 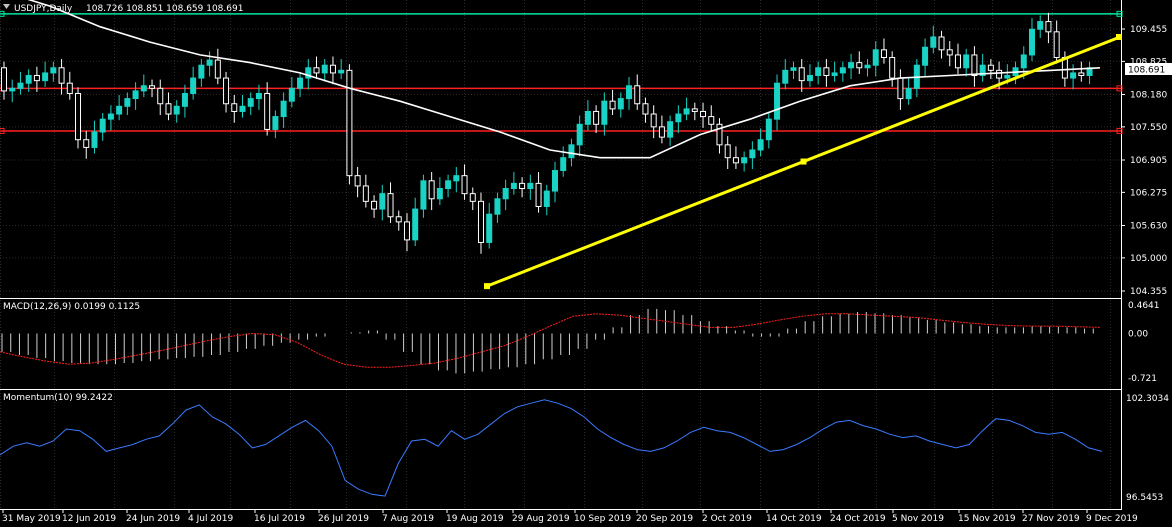 I want to click on trendline-start-handle, so click(x=487, y=286).